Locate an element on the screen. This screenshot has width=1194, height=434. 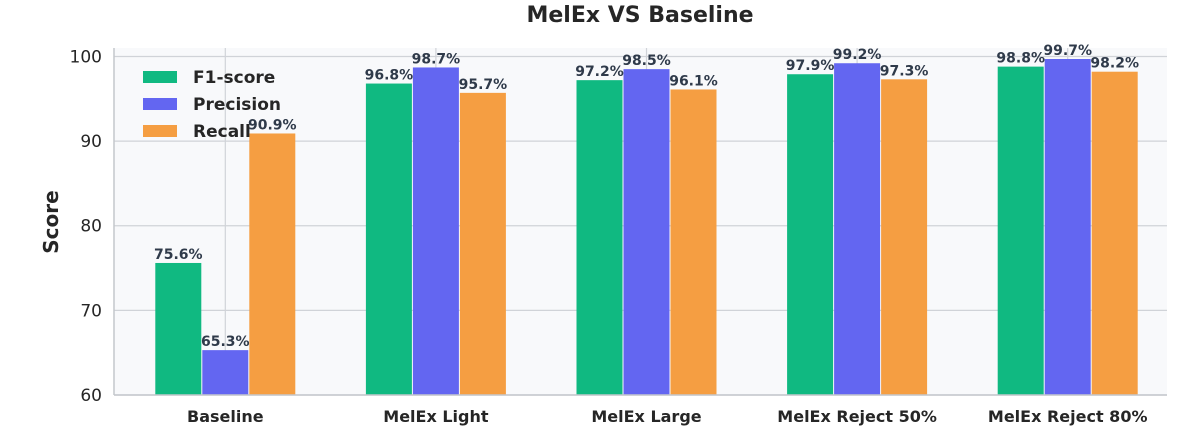
legend-label-2: Recall is located at coordinates (222, 132).